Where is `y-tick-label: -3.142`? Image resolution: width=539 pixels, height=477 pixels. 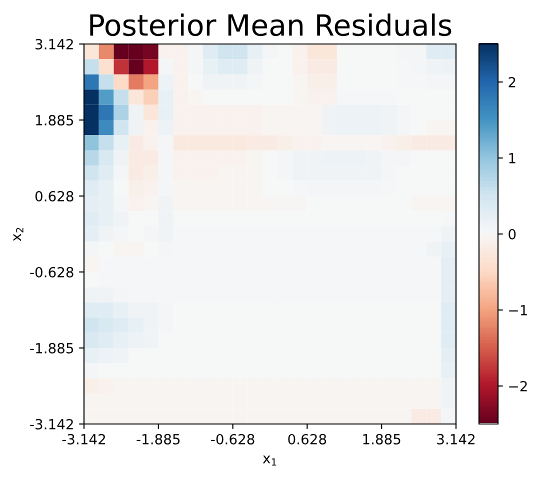
y-tick-label: -3.142 is located at coordinates (51, 424).